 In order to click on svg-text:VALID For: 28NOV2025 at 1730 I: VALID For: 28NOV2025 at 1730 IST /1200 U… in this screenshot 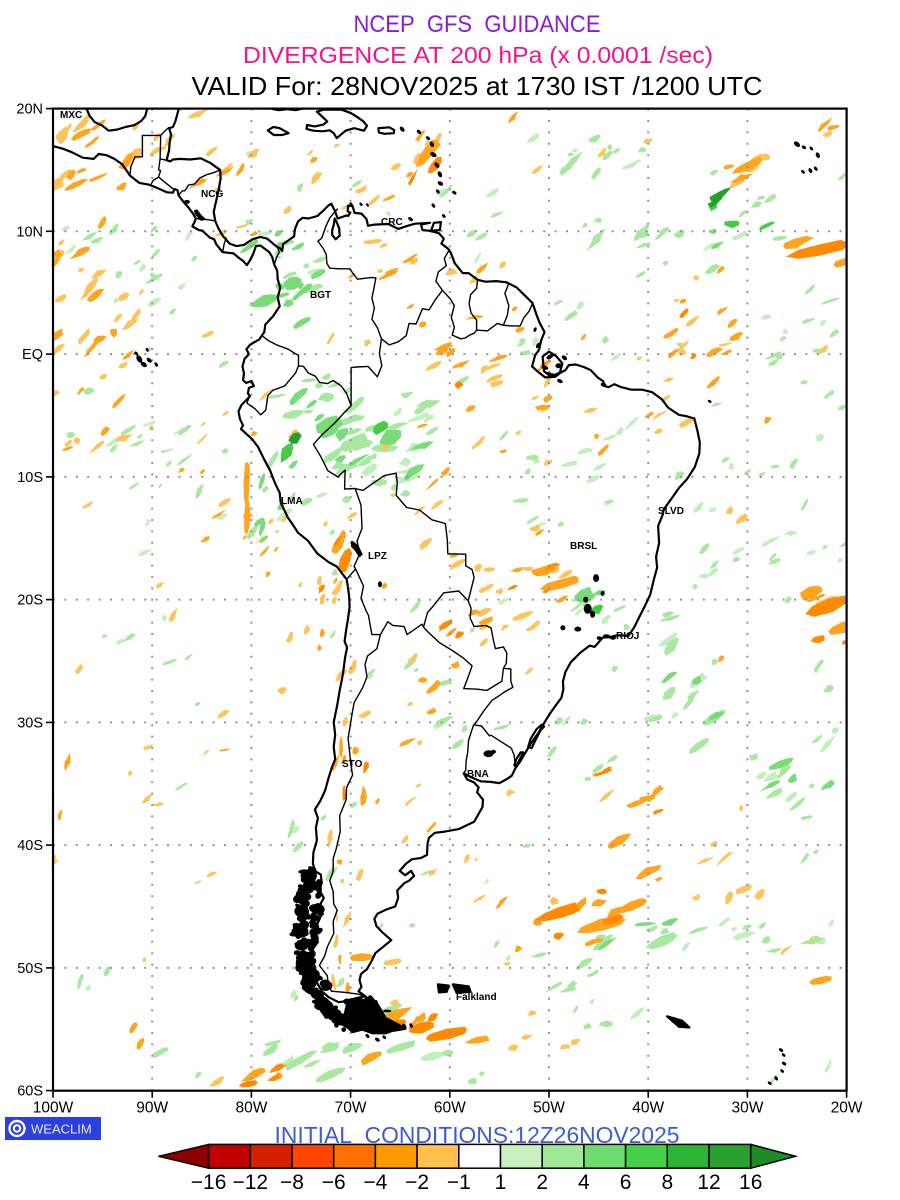, I will do `click(477, 86)`.